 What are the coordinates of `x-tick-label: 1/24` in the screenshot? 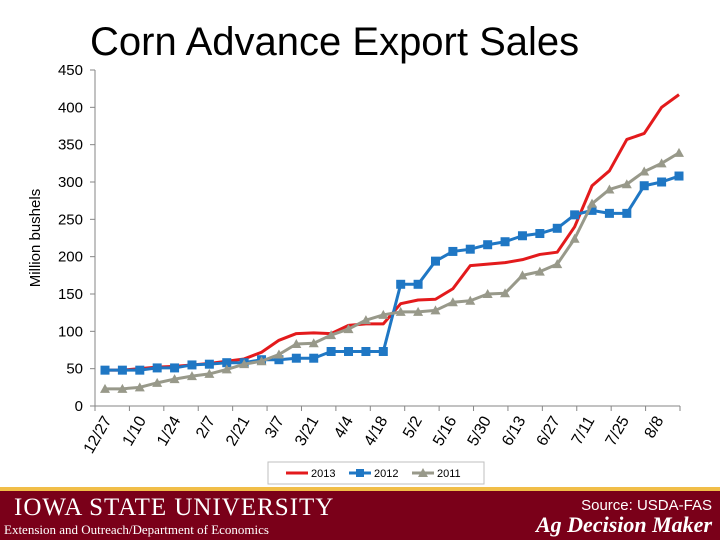 It's located at (169, 431).